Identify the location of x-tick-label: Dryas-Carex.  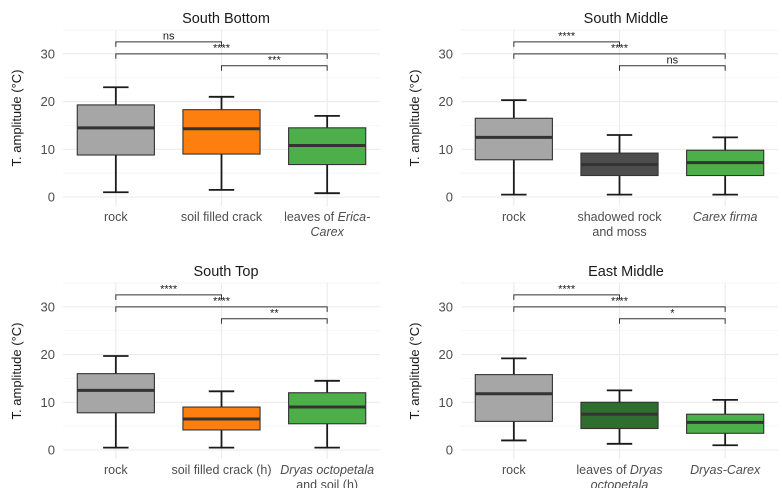
(725, 470).